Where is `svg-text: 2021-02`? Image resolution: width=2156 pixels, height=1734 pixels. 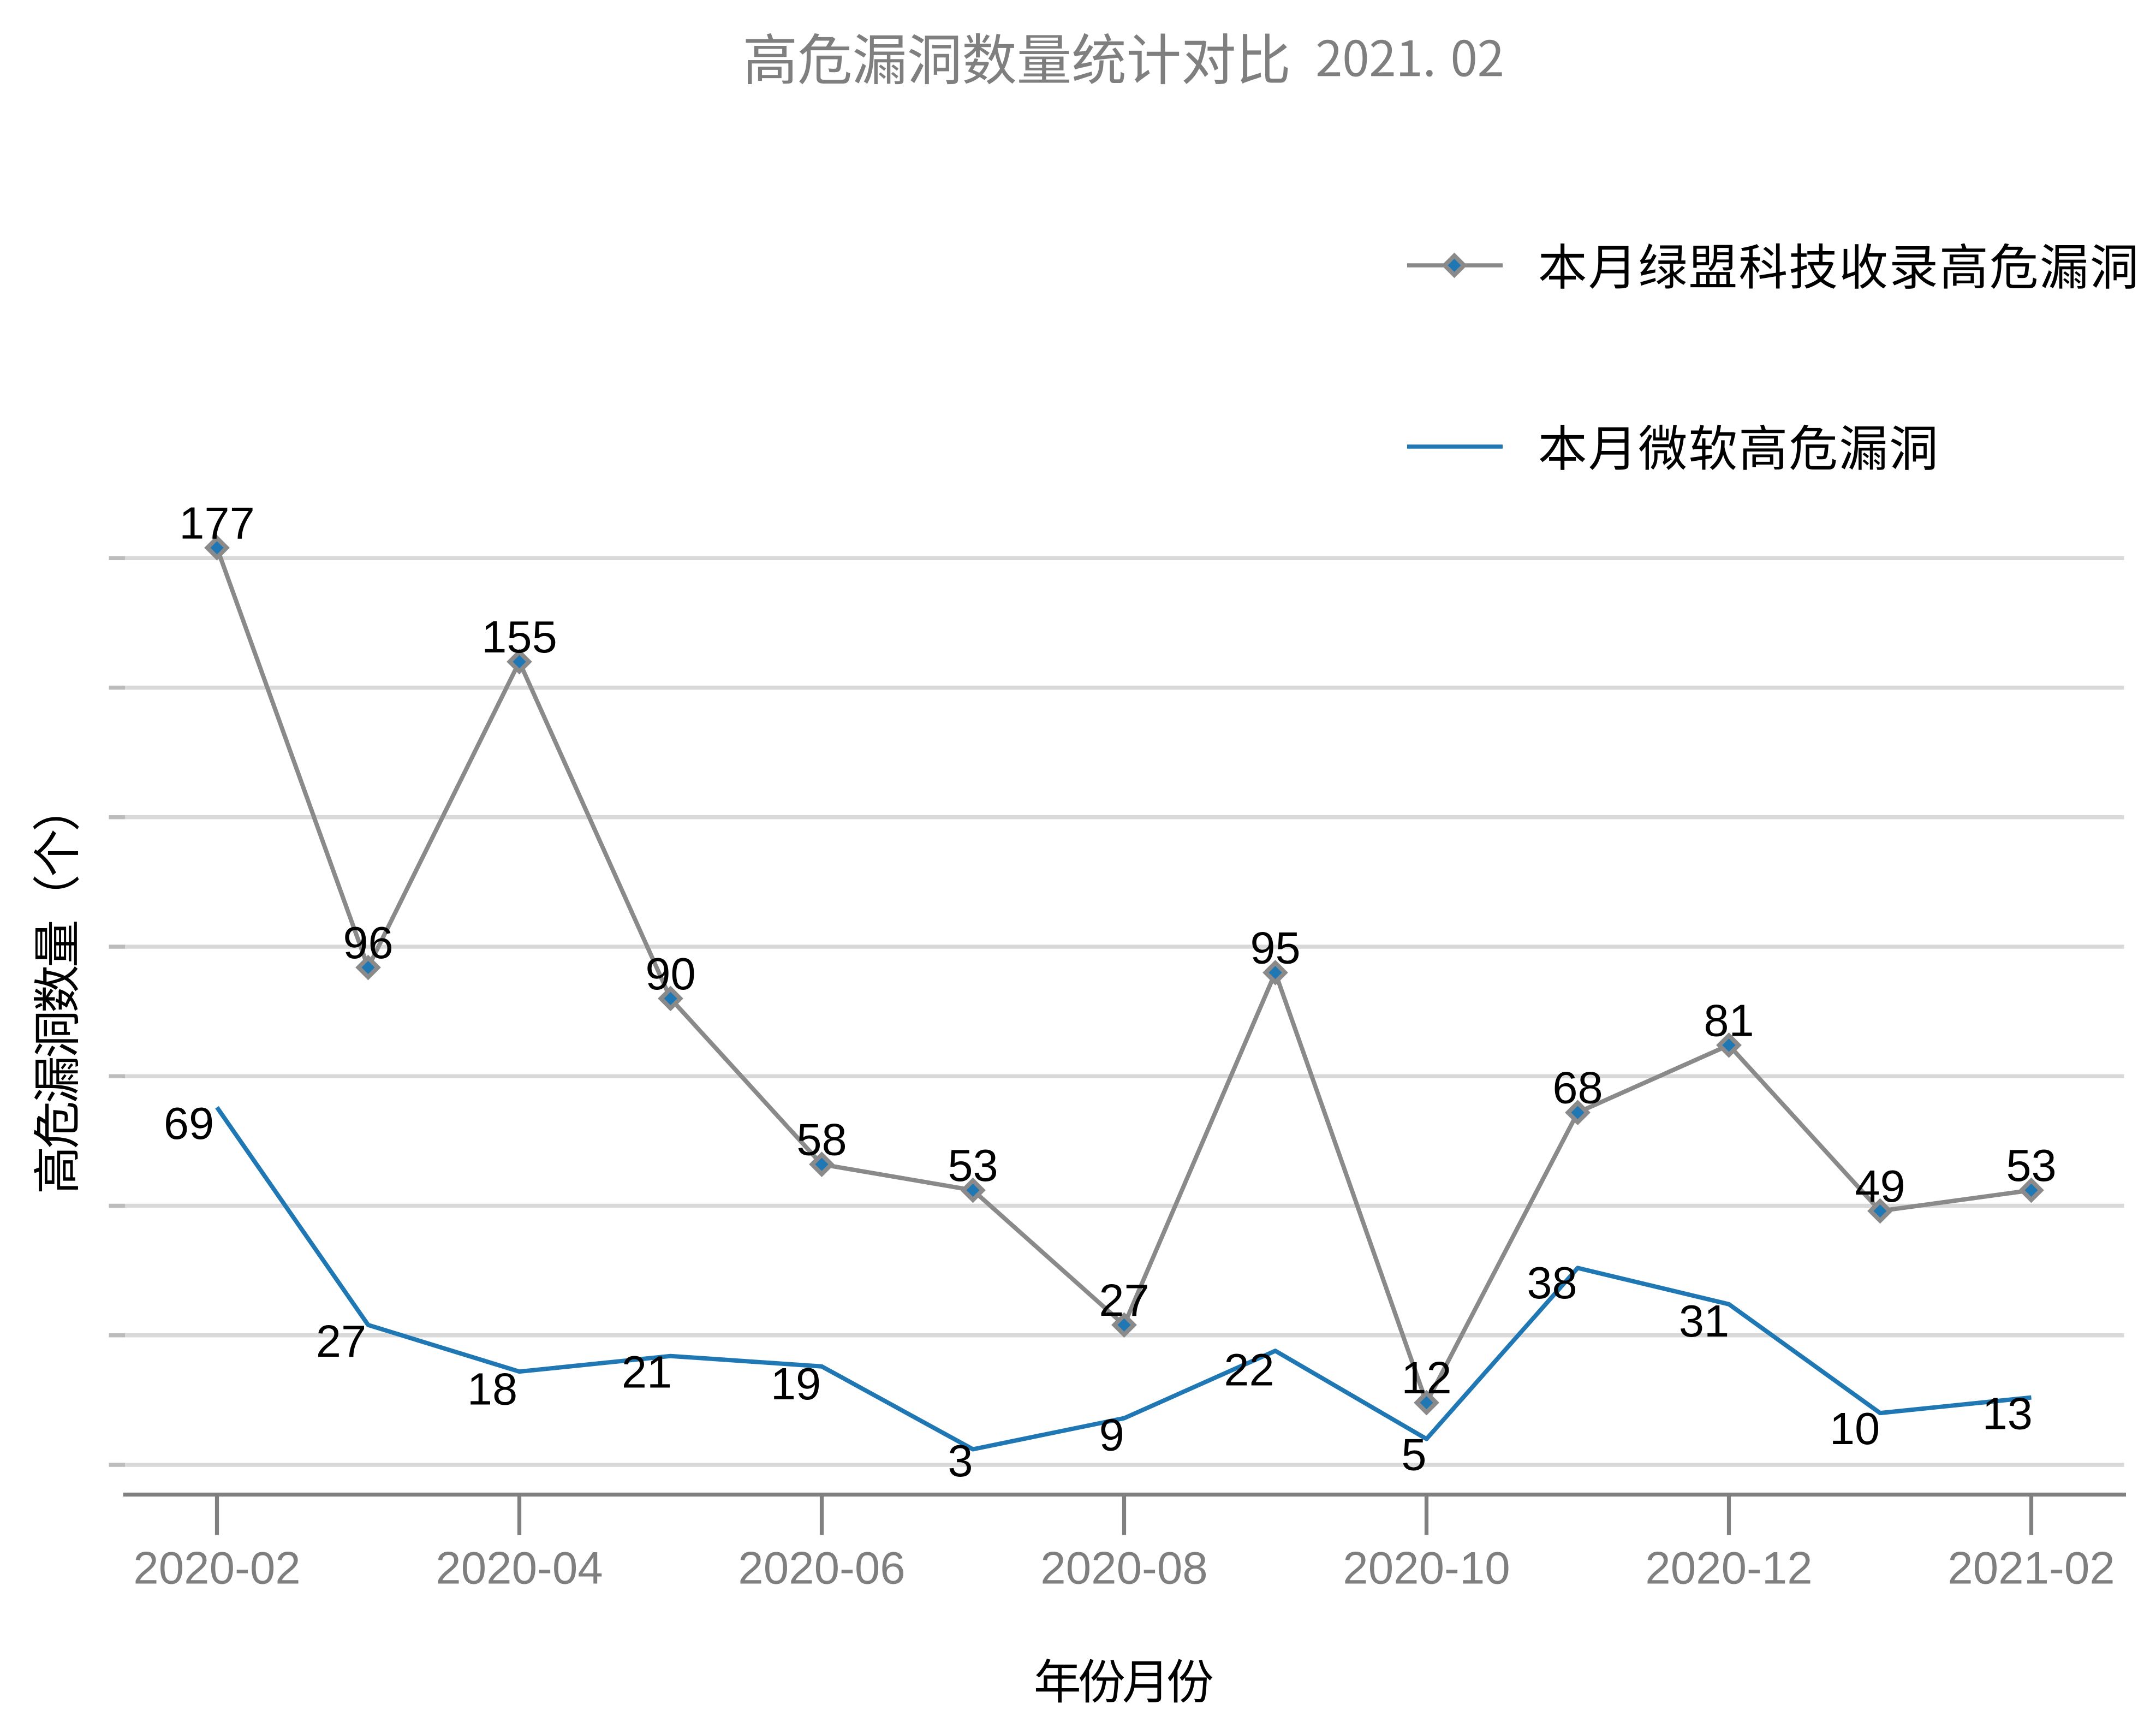 svg-text: 2021-02 is located at coordinates (2031, 1568).